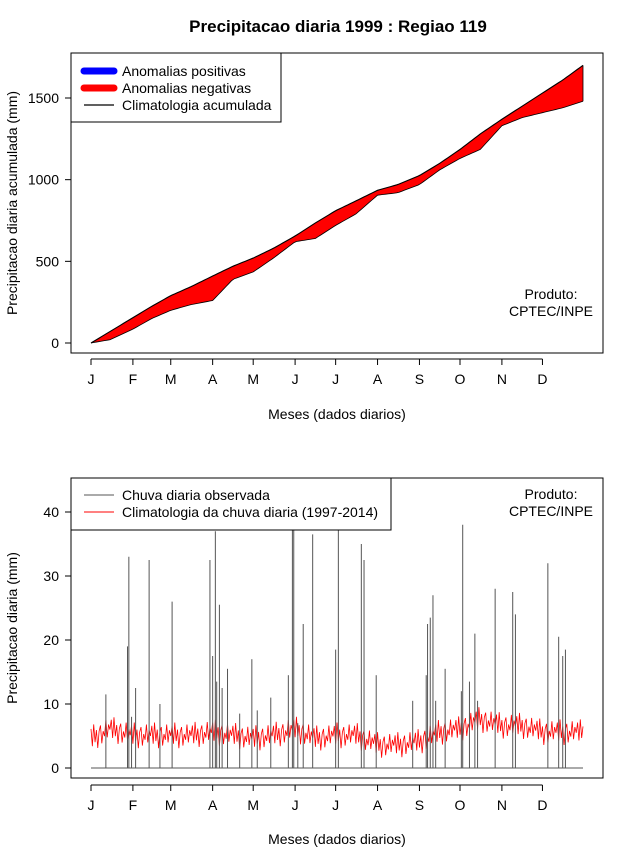 The width and height of the screenshot is (640, 850). I want to click on top-product-org: CPTEC/INPE, so click(551, 311).